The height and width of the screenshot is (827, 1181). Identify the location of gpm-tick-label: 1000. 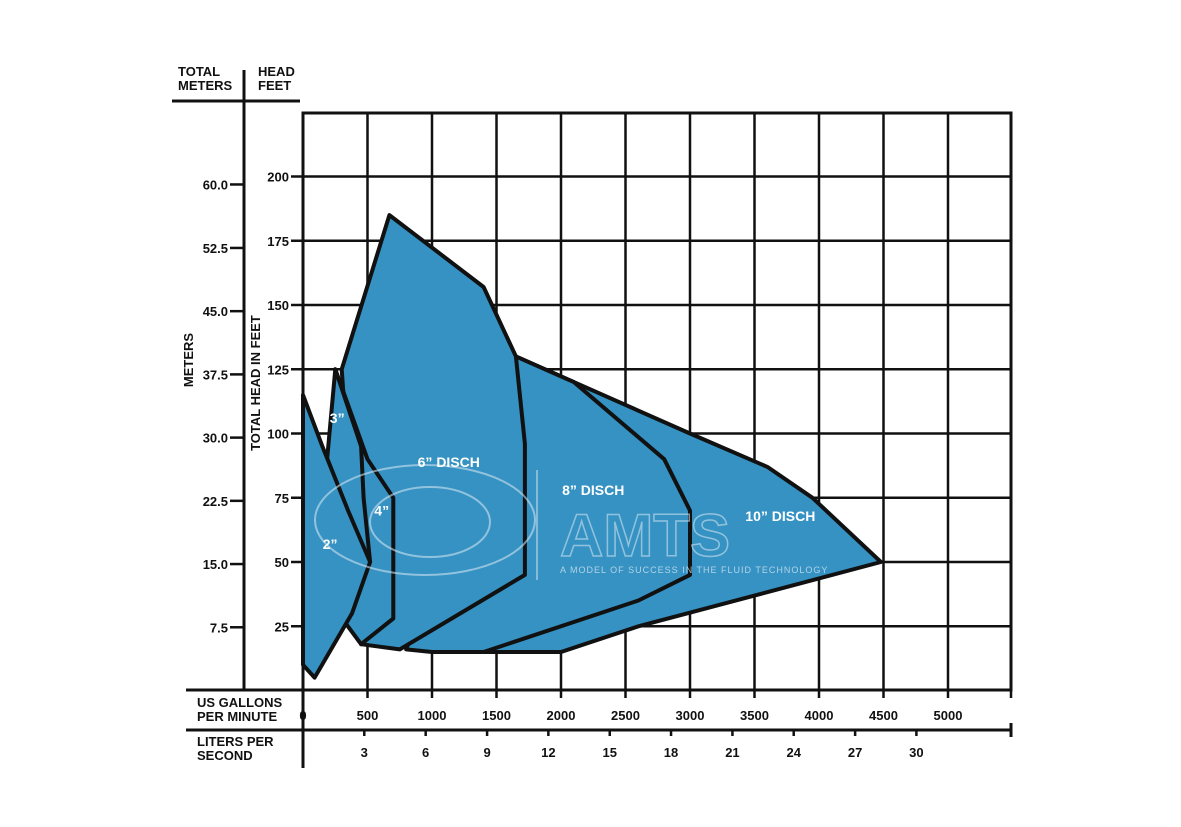
(432, 715).